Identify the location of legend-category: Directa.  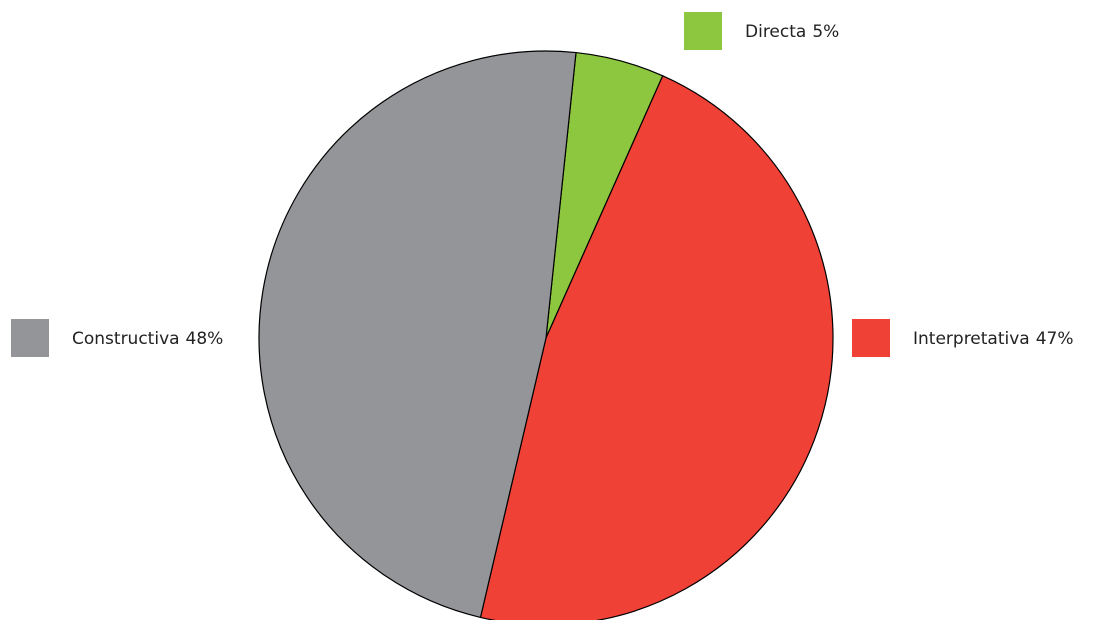
(775, 32).